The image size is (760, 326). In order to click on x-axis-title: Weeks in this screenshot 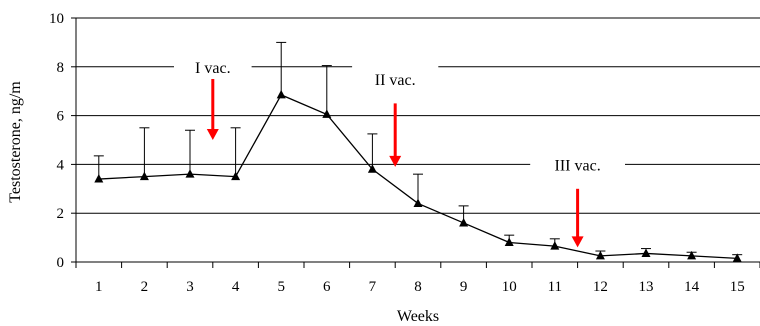, I will do `click(418, 316)`.